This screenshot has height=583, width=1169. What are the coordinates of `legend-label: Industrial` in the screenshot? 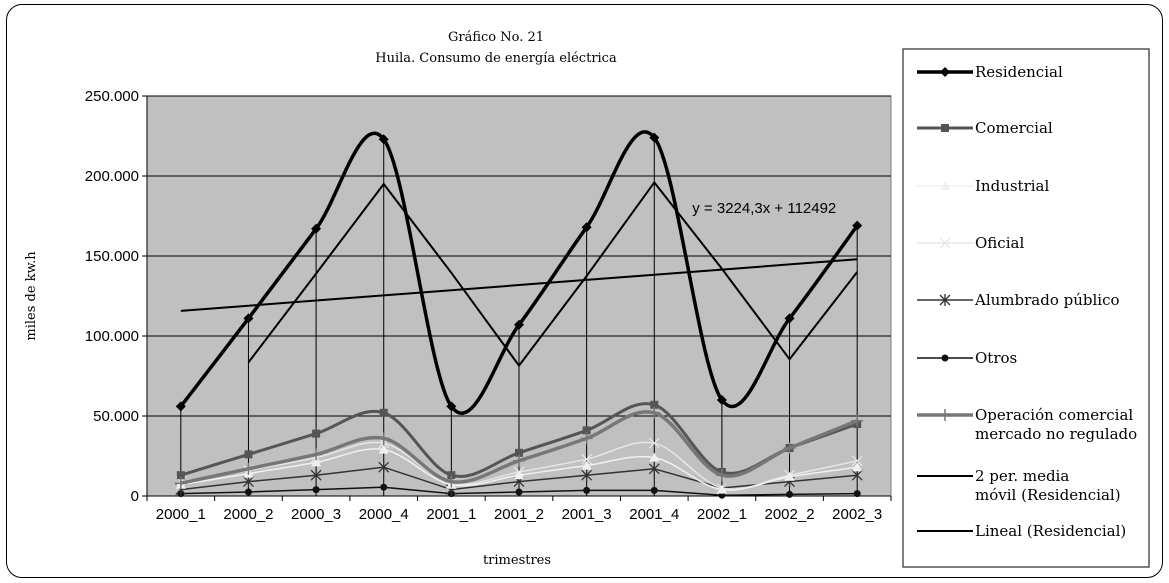 It's located at (1012, 186).